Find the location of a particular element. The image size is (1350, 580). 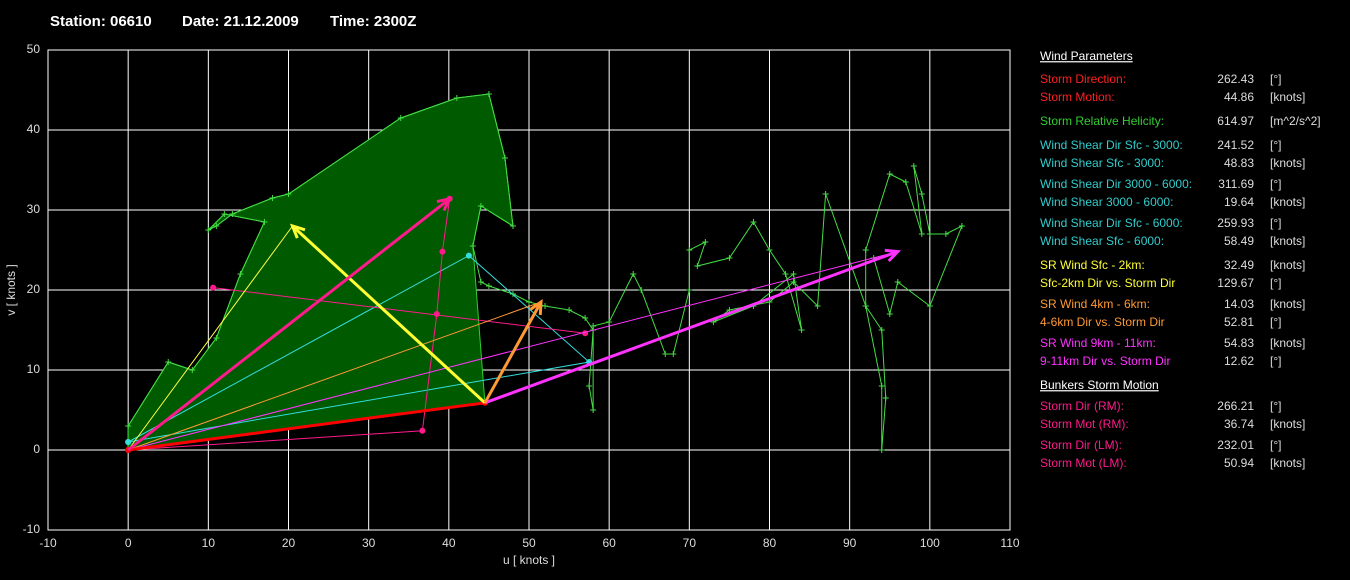

param-value: 14.03 is located at coordinates (1239, 304).